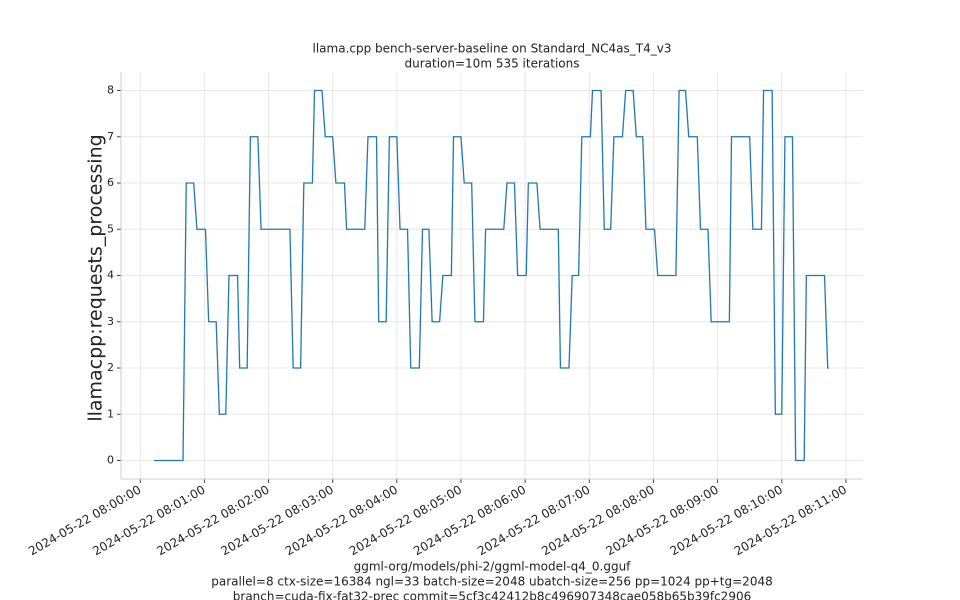 This screenshot has height=600, width=960. What do you see at coordinates (110, 321) in the screenshot?
I see `y-tick-label: 3` at bounding box center [110, 321].